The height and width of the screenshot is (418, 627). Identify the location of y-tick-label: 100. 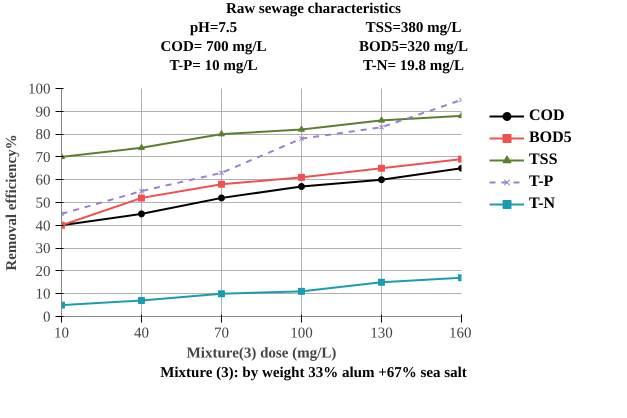
(39, 90).